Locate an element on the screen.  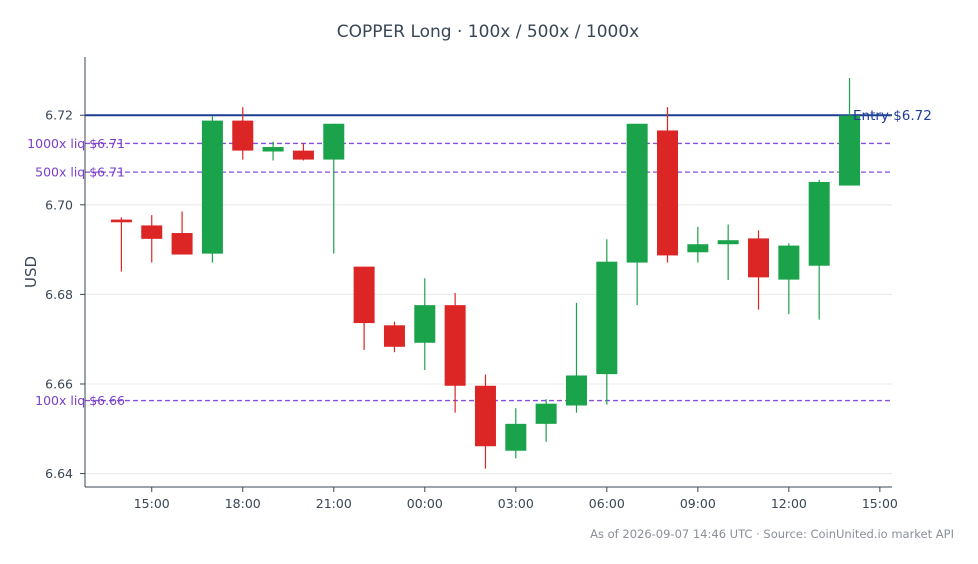
y-axis-ticks: 6.64 6.66 6.68 6.70 6.72 is located at coordinates (65, 294).